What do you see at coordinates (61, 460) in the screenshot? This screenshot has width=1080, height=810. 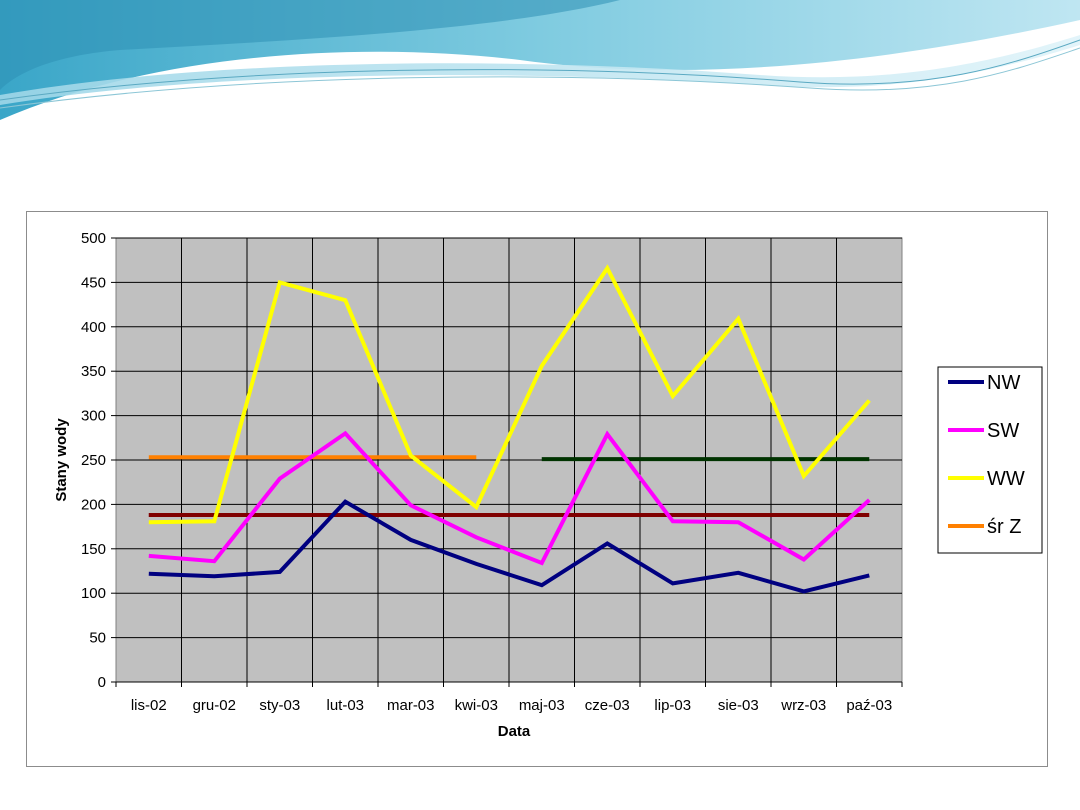 I see `y-axis-title: Stany wody` at bounding box center [61, 460].